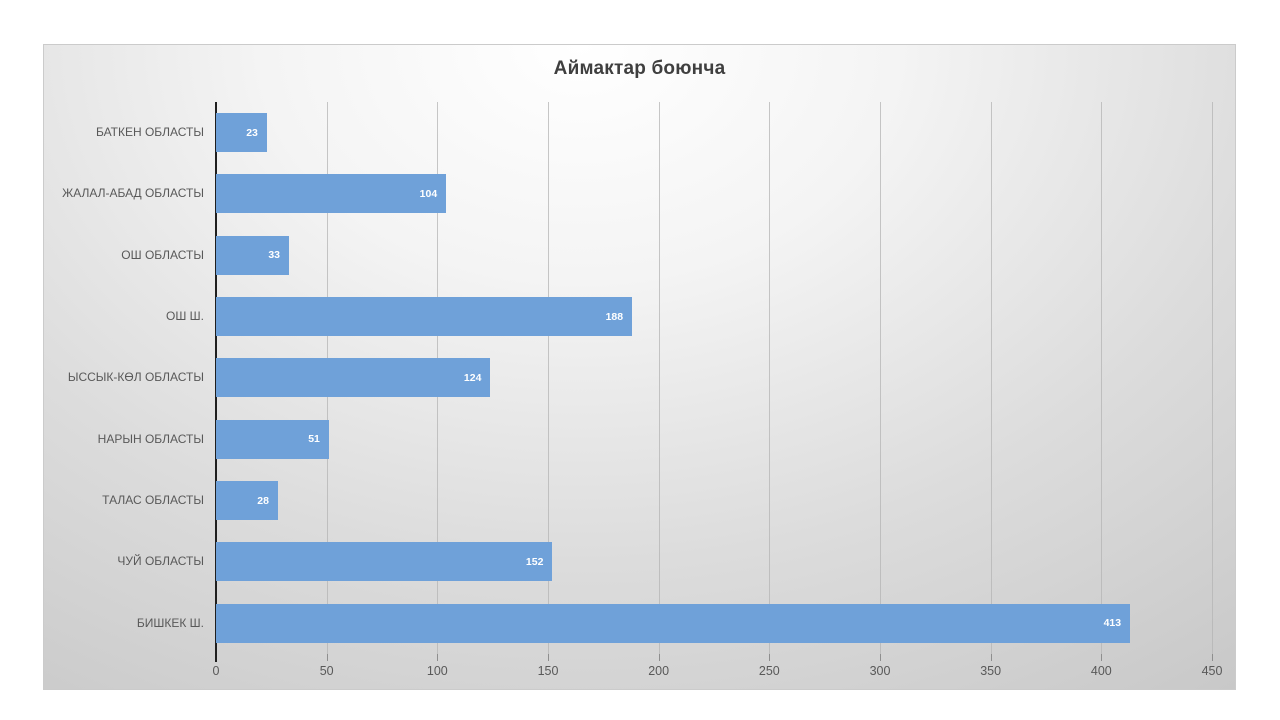  What do you see at coordinates (664, 561) in the screenshot?
I see `chart-row: ЧУЙ ОБЛАСТЫ 152` at bounding box center [664, 561].